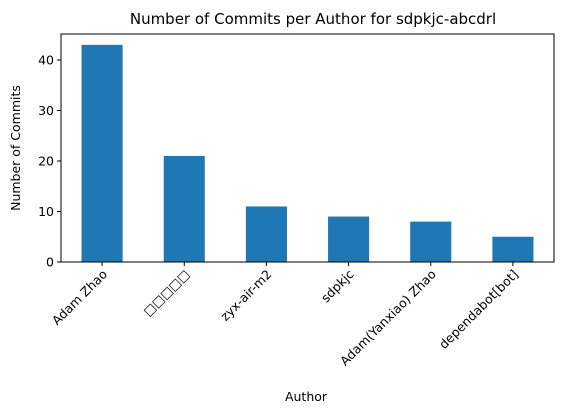 This screenshot has height=413, width=562. What do you see at coordinates (46, 161) in the screenshot?
I see `y-tick-label: 20` at bounding box center [46, 161].